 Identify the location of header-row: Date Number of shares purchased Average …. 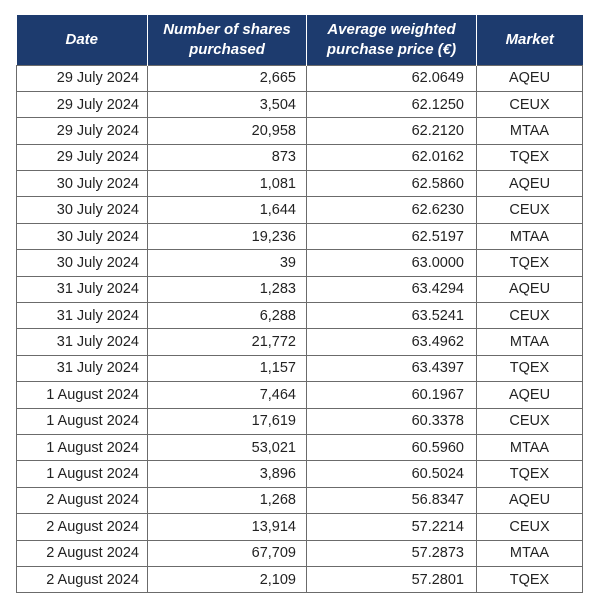
(299, 40).